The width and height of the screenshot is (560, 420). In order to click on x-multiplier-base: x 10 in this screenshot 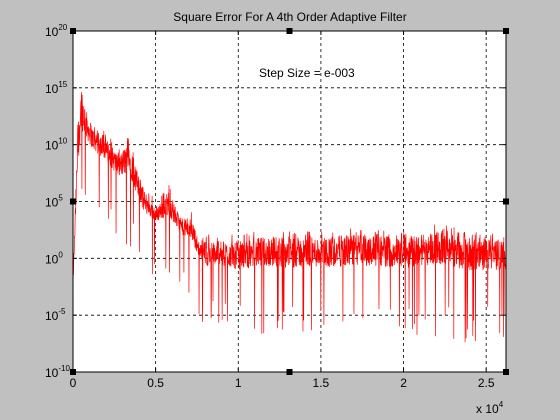, I will do `click(487, 409)`.